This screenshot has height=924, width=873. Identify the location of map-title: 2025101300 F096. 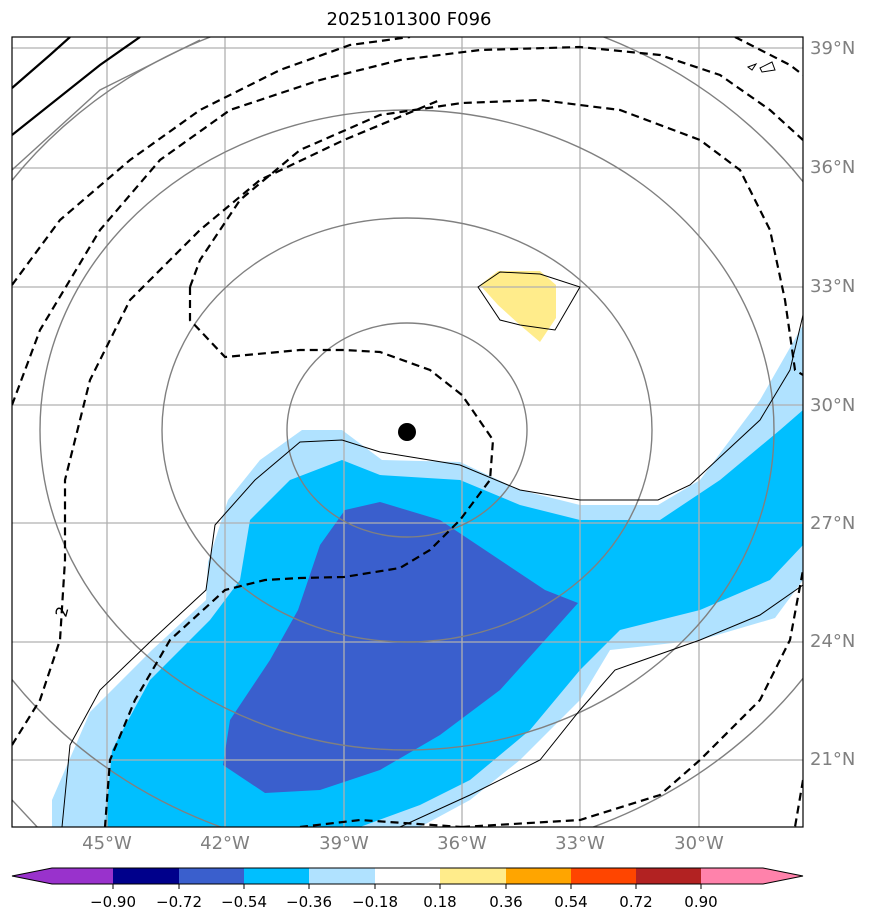
(409, 19).